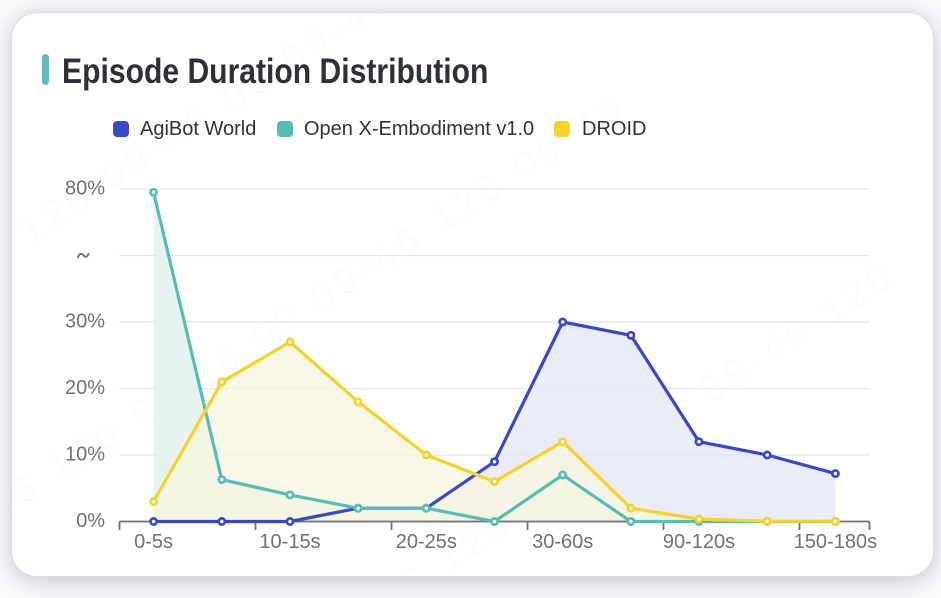 The image size is (941, 598). Describe the element at coordinates (85, 322) in the screenshot. I see `svg-text: 30%` at that location.